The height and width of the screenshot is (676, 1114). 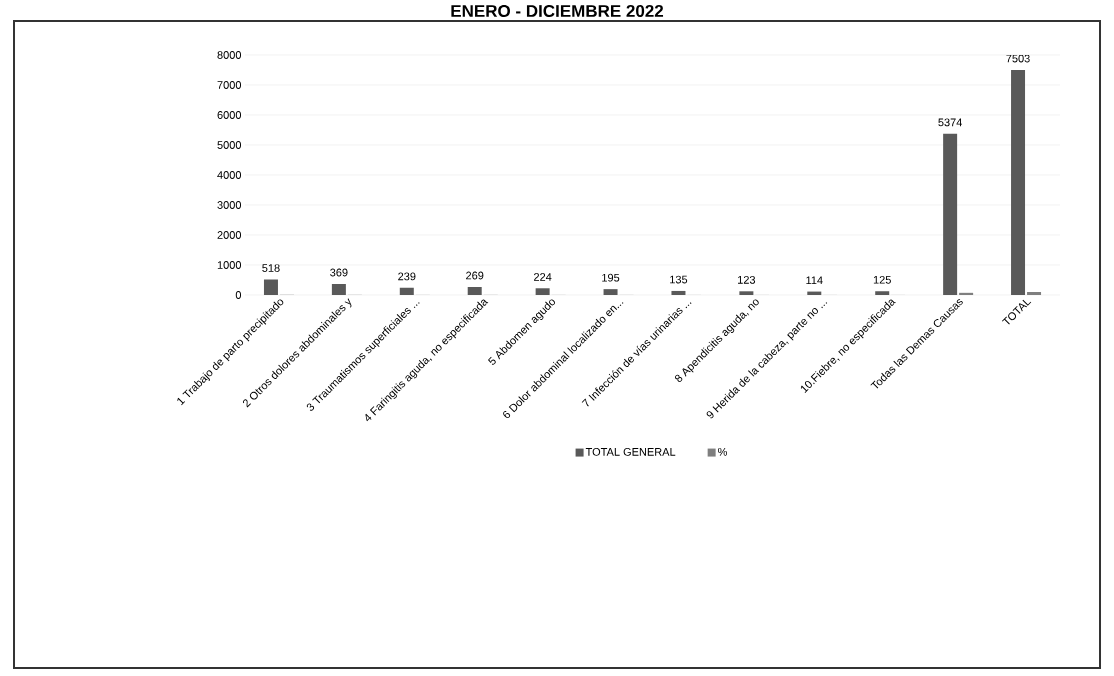 I want to click on y-tick-label: 8000, so click(x=229, y=55).